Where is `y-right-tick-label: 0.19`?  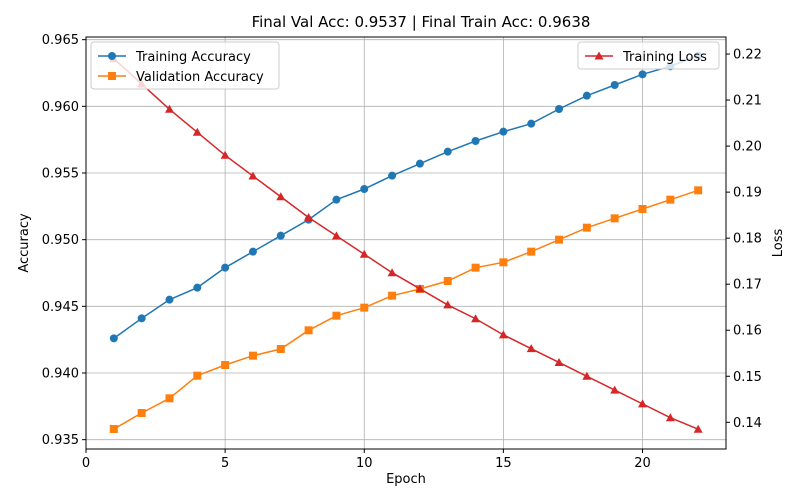
y-right-tick-label: 0.19 is located at coordinates (747, 193).